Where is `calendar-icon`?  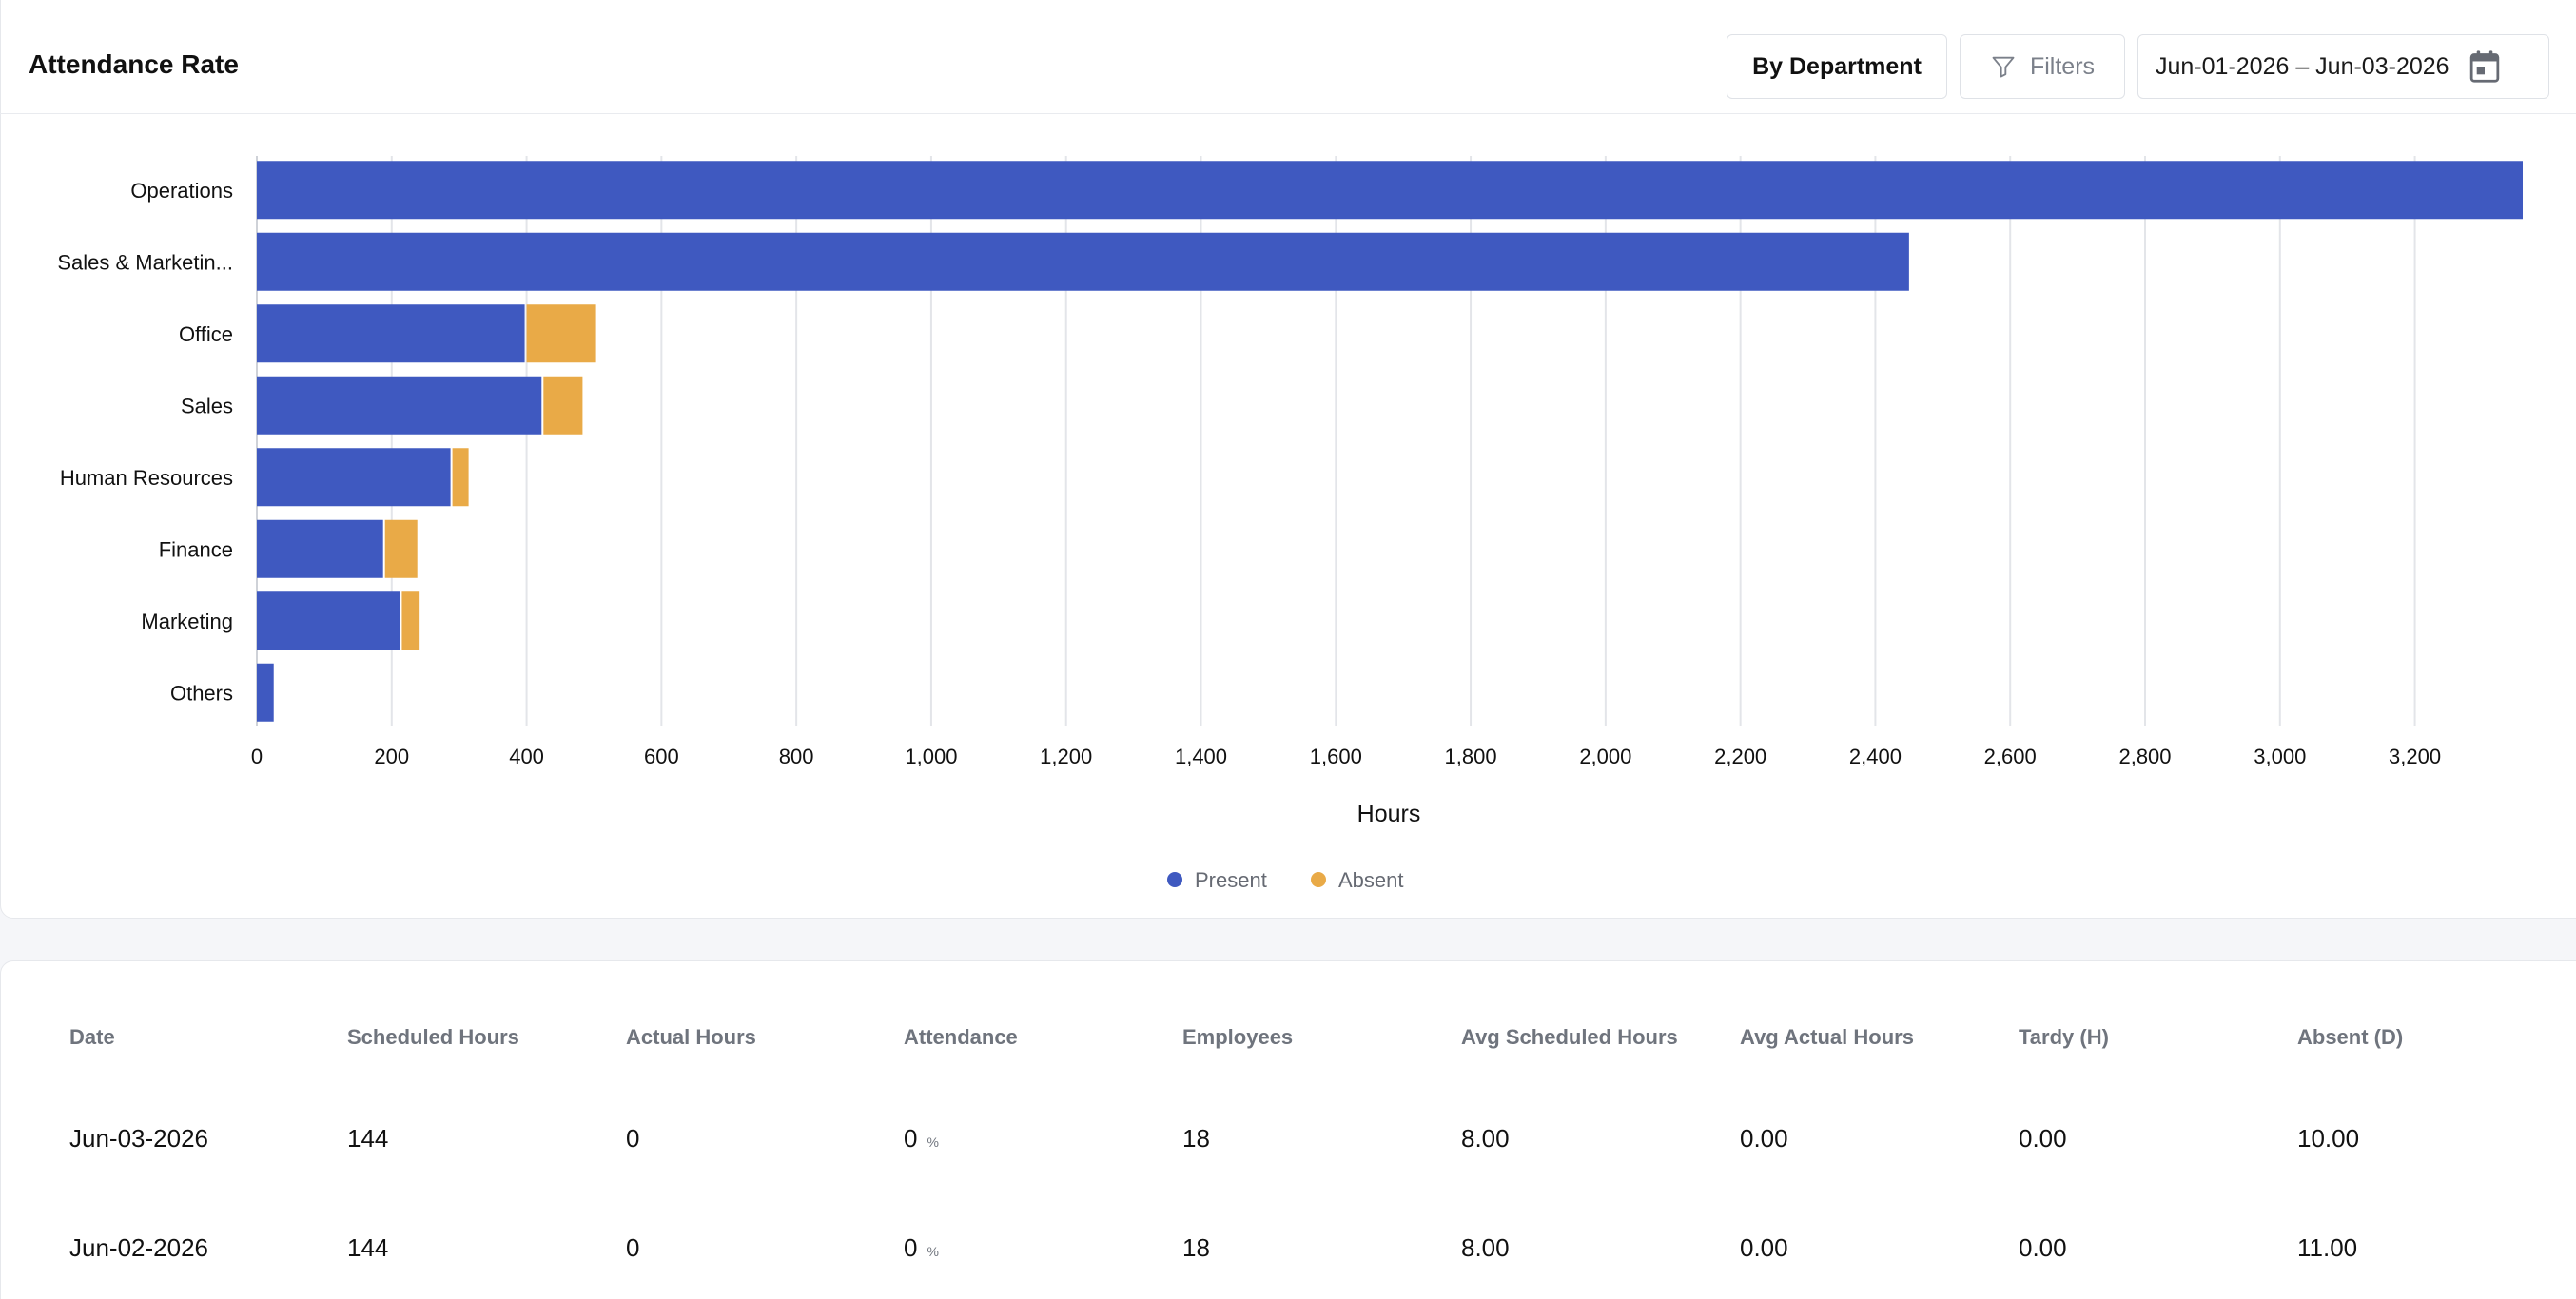 calendar-icon is located at coordinates (2485, 66).